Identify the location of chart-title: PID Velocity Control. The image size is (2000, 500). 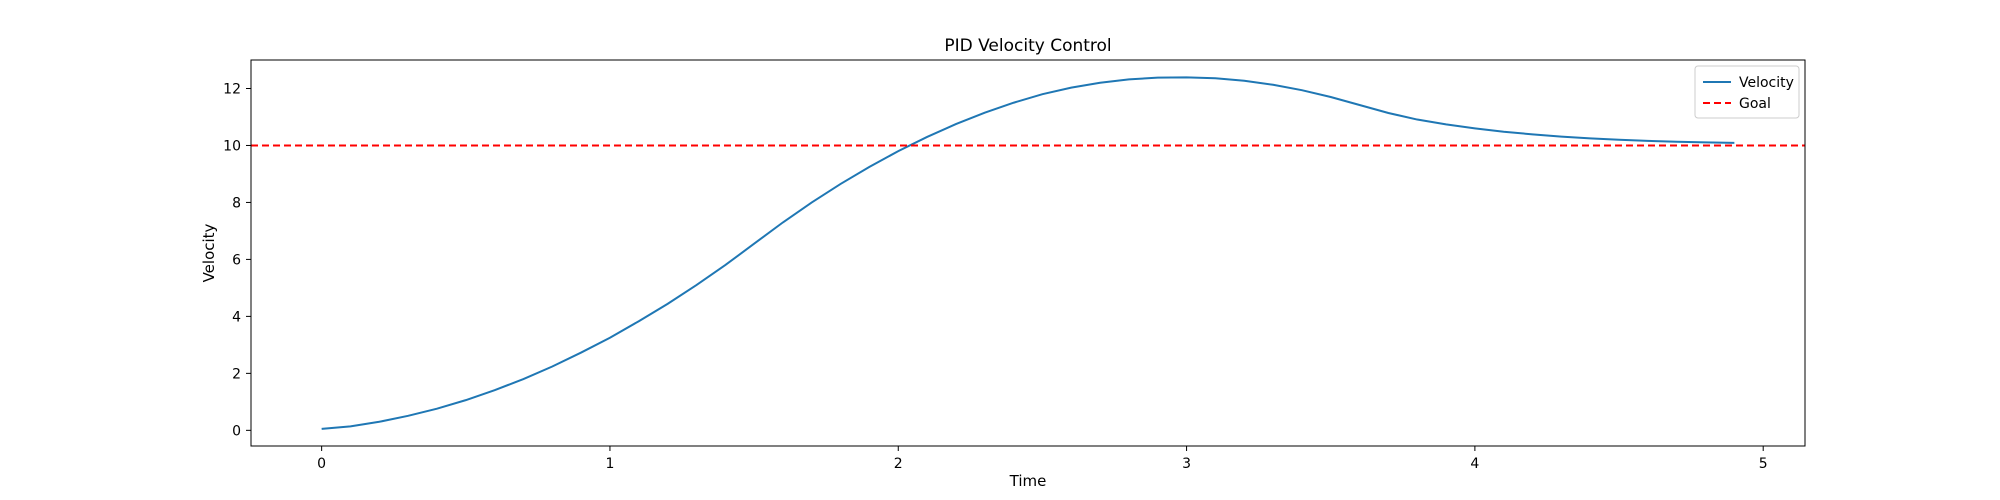
(1027, 46).